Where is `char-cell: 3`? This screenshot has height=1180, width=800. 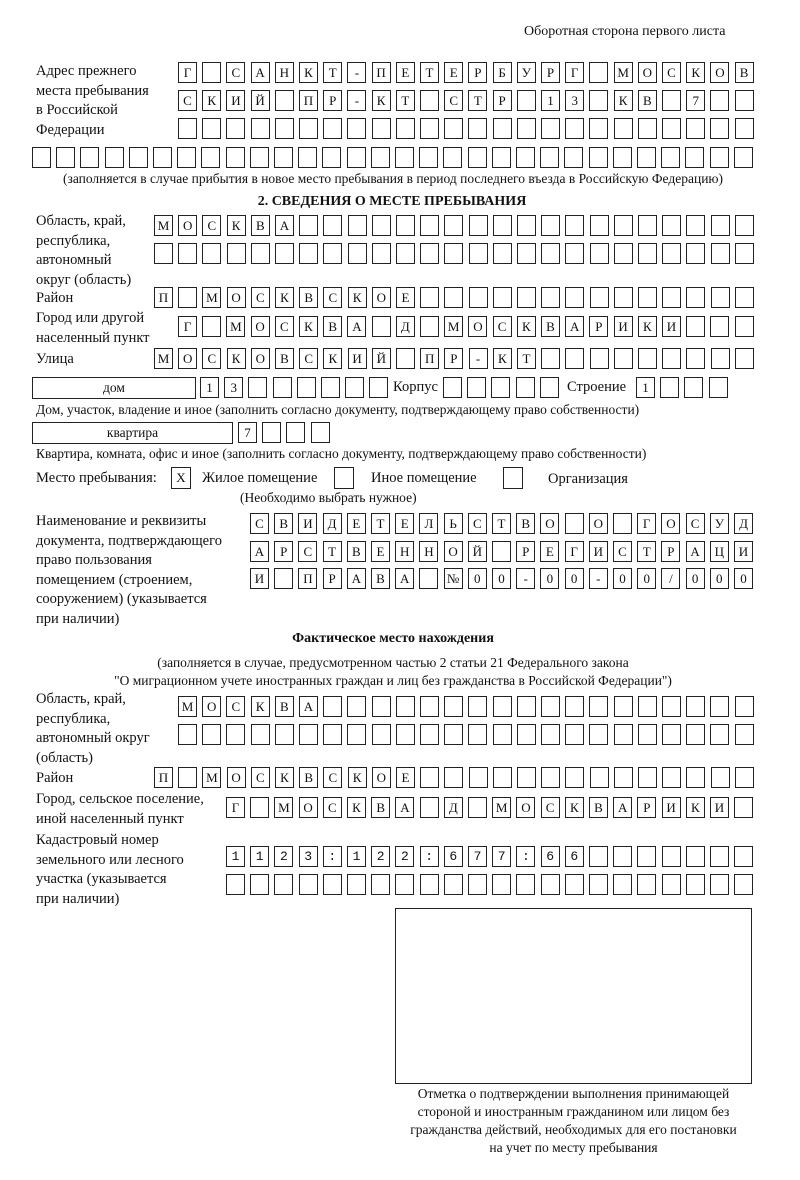 char-cell: 3 is located at coordinates (234, 387).